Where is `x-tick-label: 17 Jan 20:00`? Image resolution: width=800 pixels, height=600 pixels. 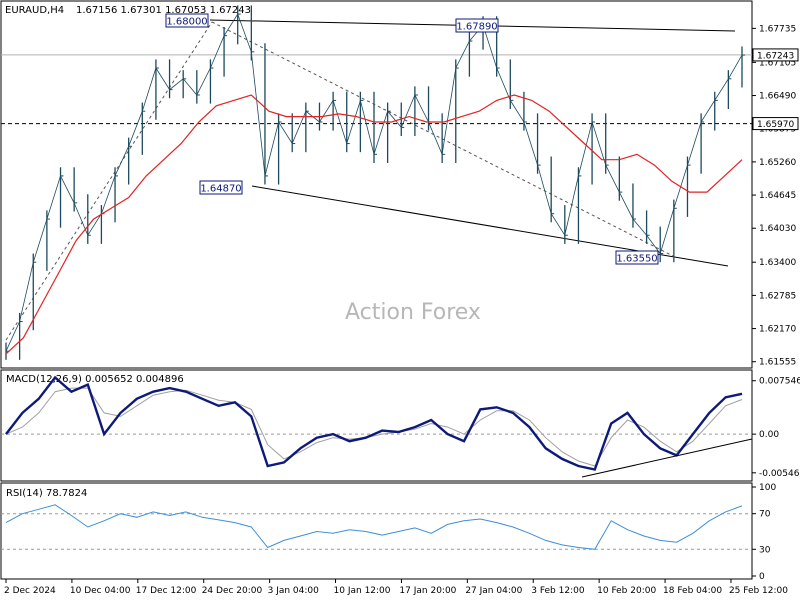 x-tick-label: 17 Jan 20:00 is located at coordinates (427, 591).